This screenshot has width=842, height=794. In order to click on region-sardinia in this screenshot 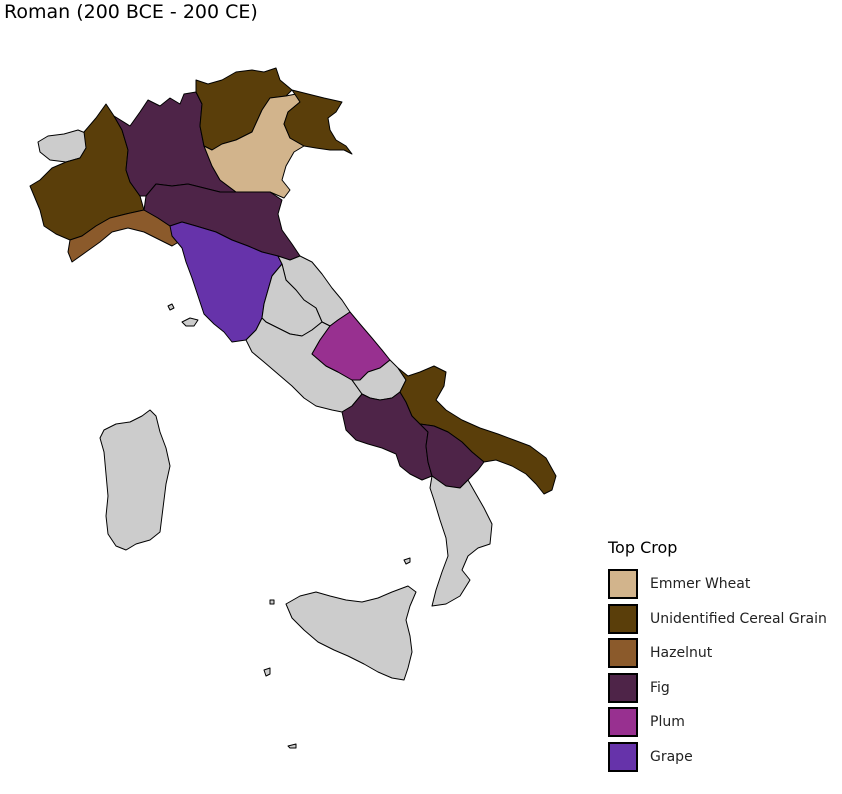, I will do `click(135, 480)`.